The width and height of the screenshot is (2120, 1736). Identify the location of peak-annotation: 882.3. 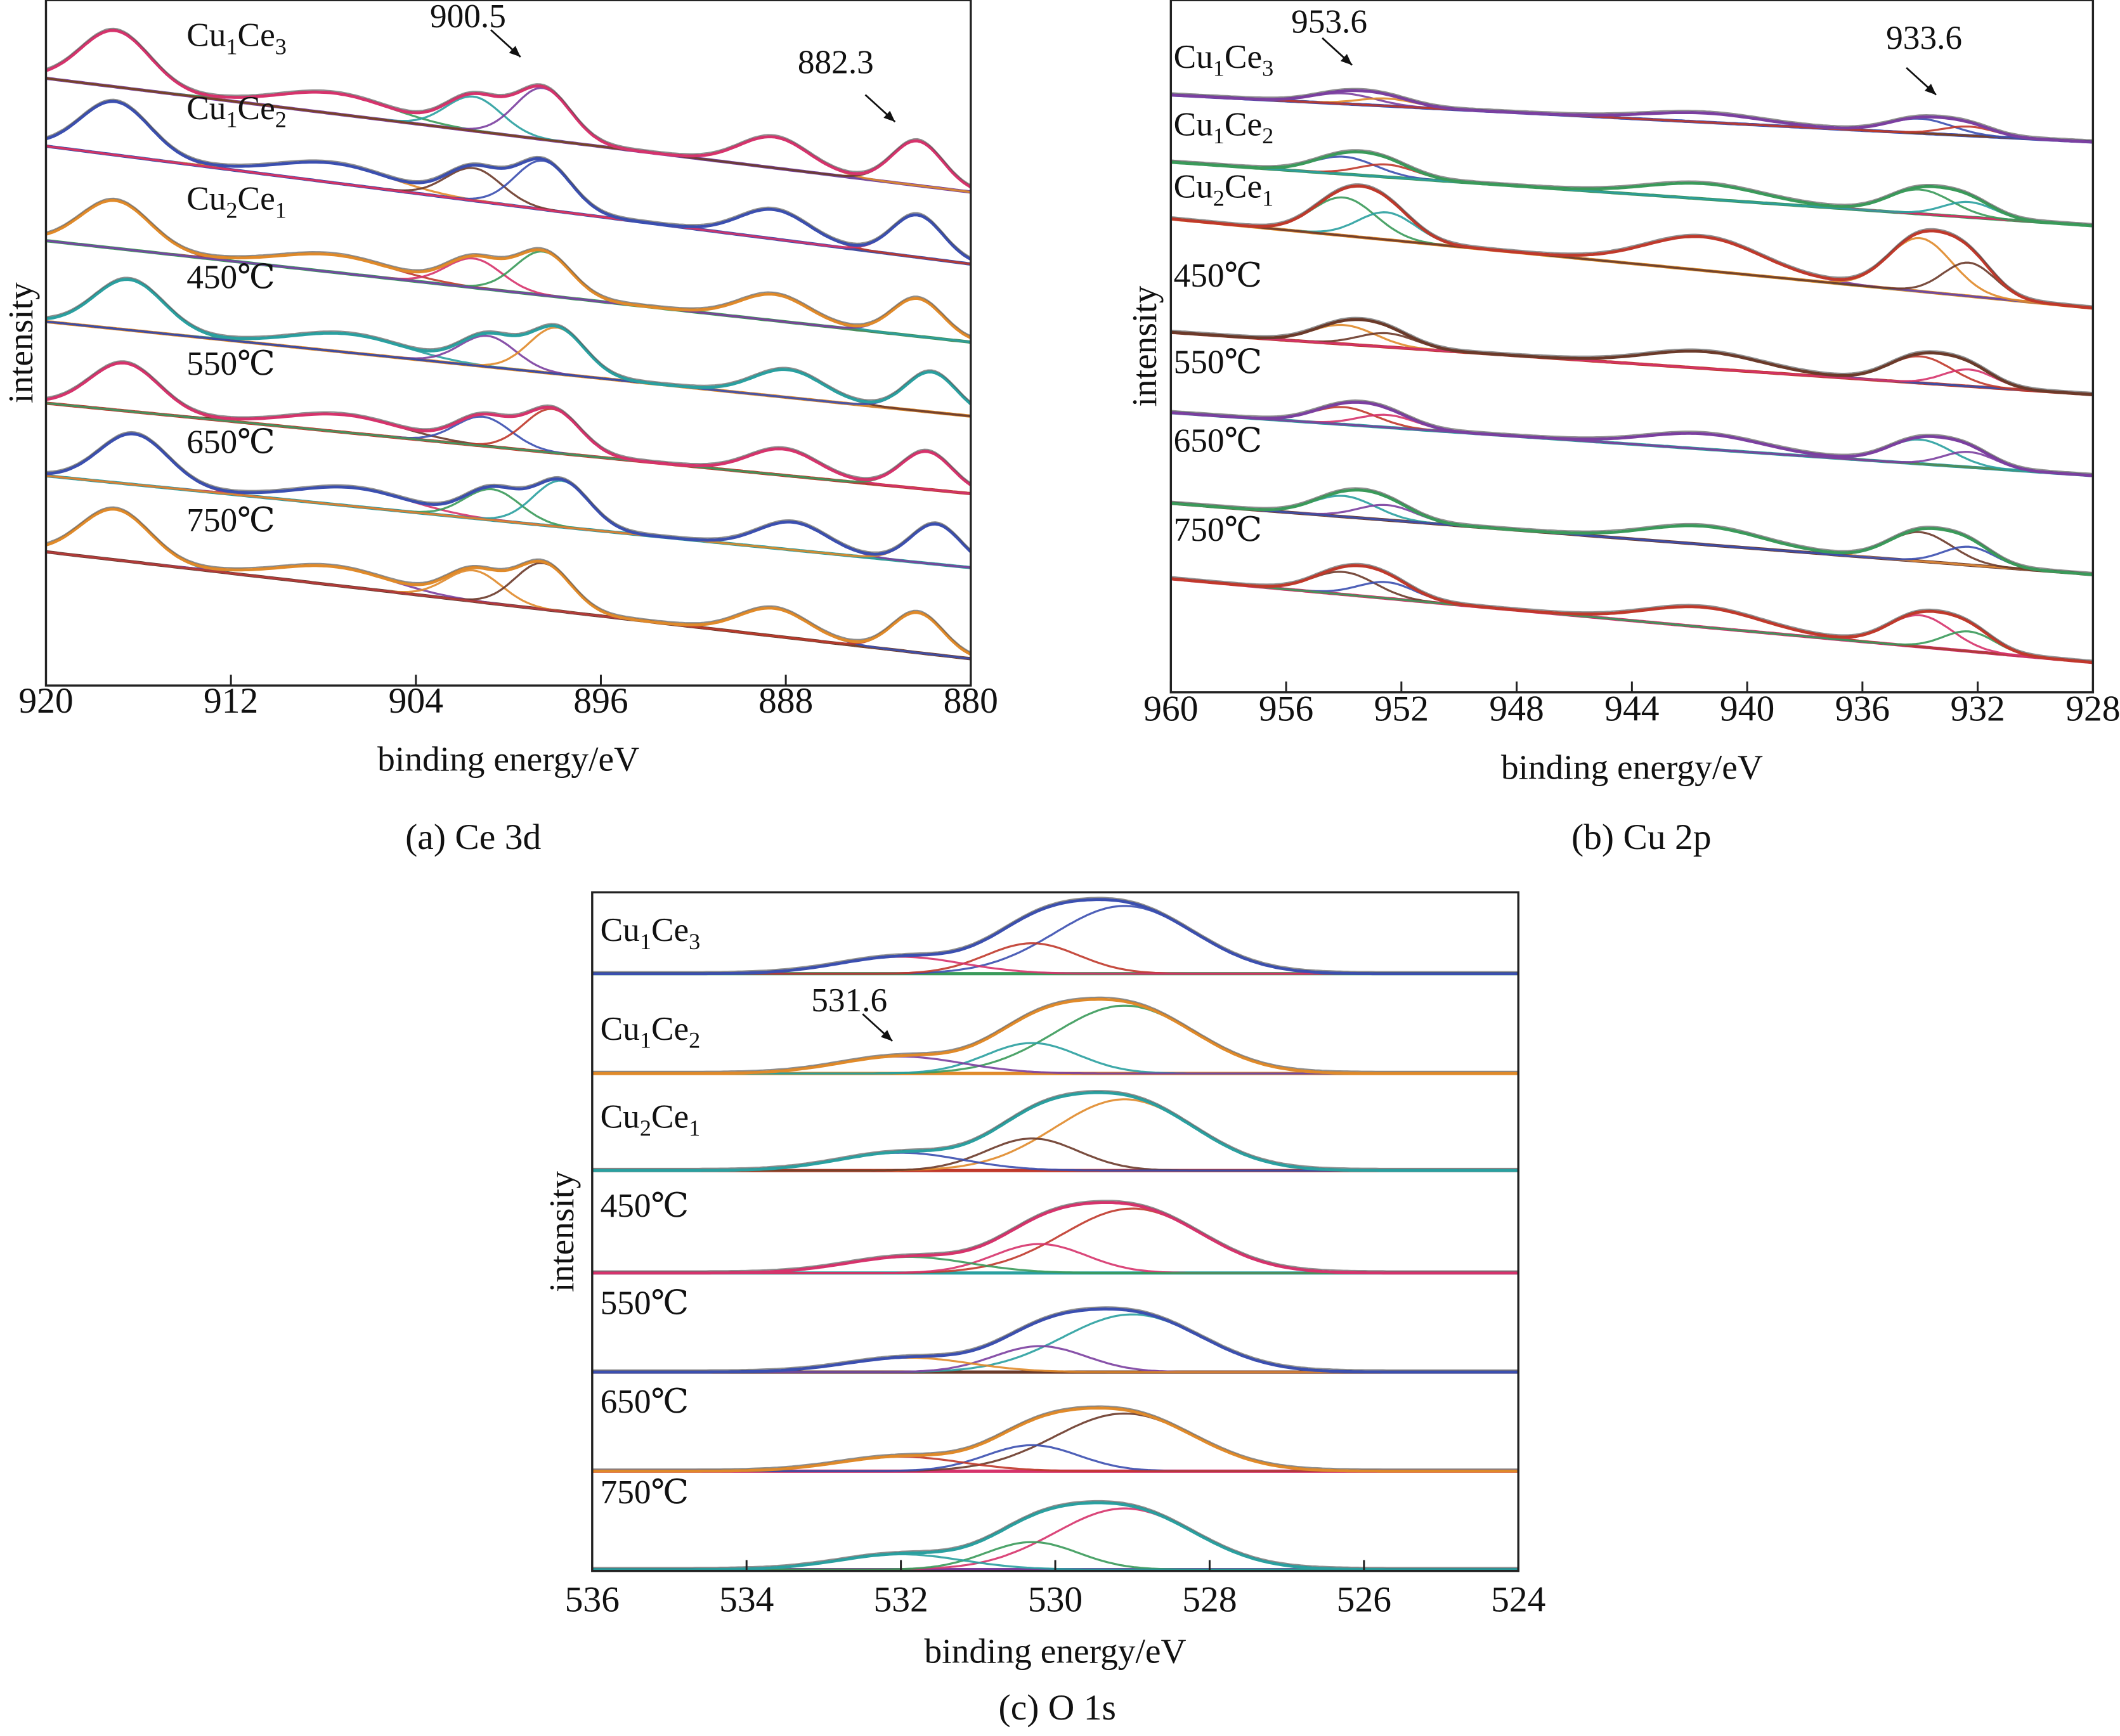
(836, 62).